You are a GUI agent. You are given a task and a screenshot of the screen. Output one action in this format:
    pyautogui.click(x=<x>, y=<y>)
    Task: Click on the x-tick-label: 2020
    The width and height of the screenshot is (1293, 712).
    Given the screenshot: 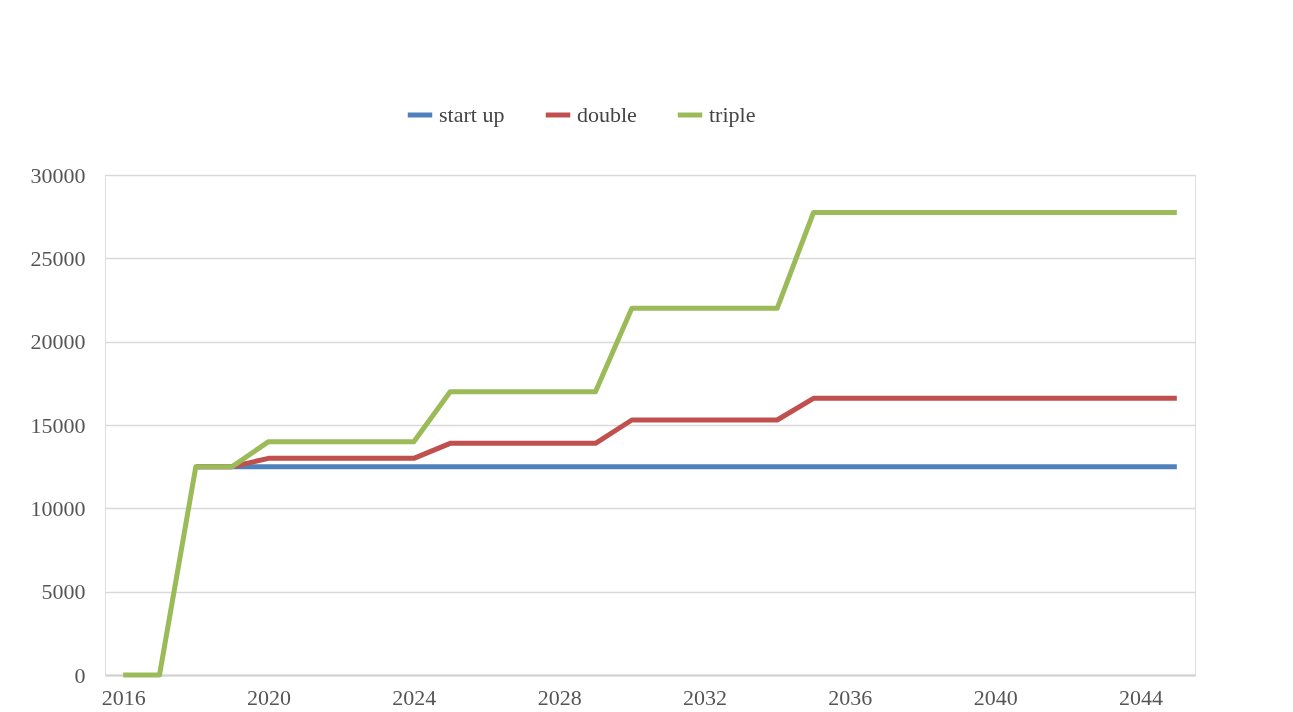 What is the action you would take?
    pyautogui.click(x=269, y=697)
    